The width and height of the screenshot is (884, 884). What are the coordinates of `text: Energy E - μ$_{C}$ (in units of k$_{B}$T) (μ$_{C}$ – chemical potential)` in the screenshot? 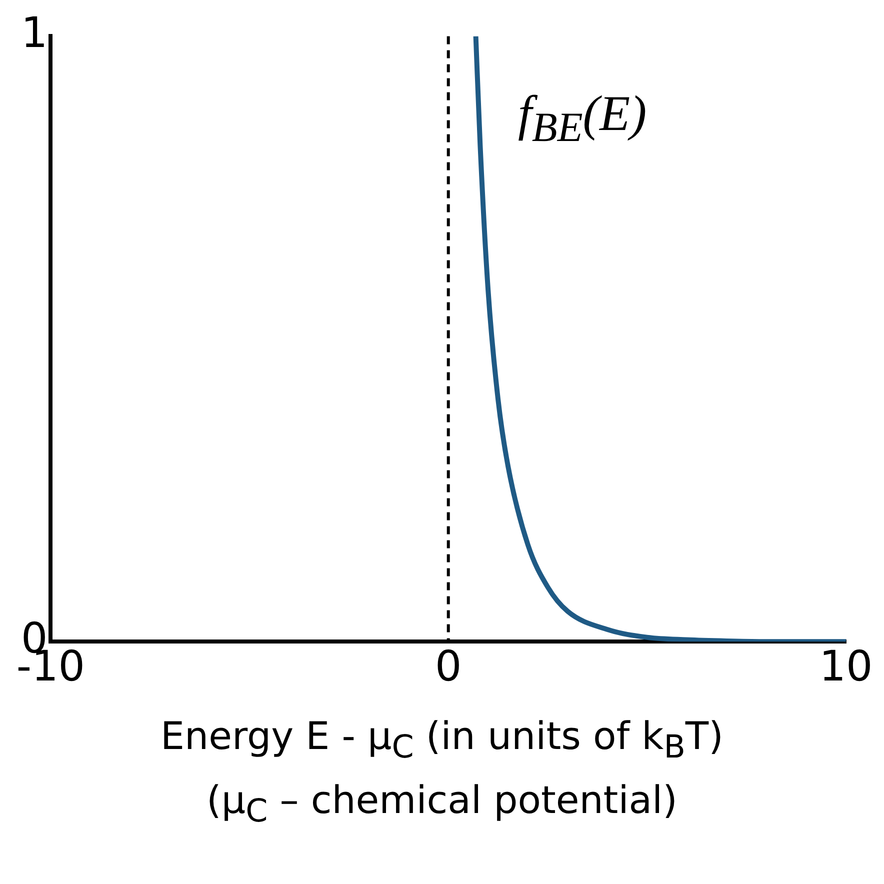 It's located at (442, 772).